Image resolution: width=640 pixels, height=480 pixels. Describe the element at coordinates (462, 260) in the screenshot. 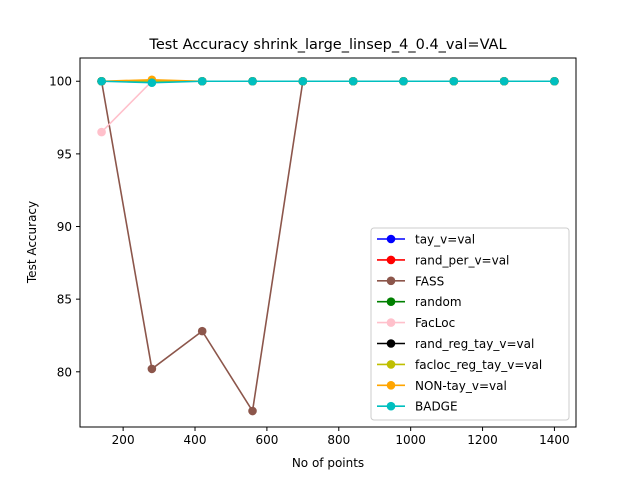

I see `legend-label: rand_per_v=val` at that location.